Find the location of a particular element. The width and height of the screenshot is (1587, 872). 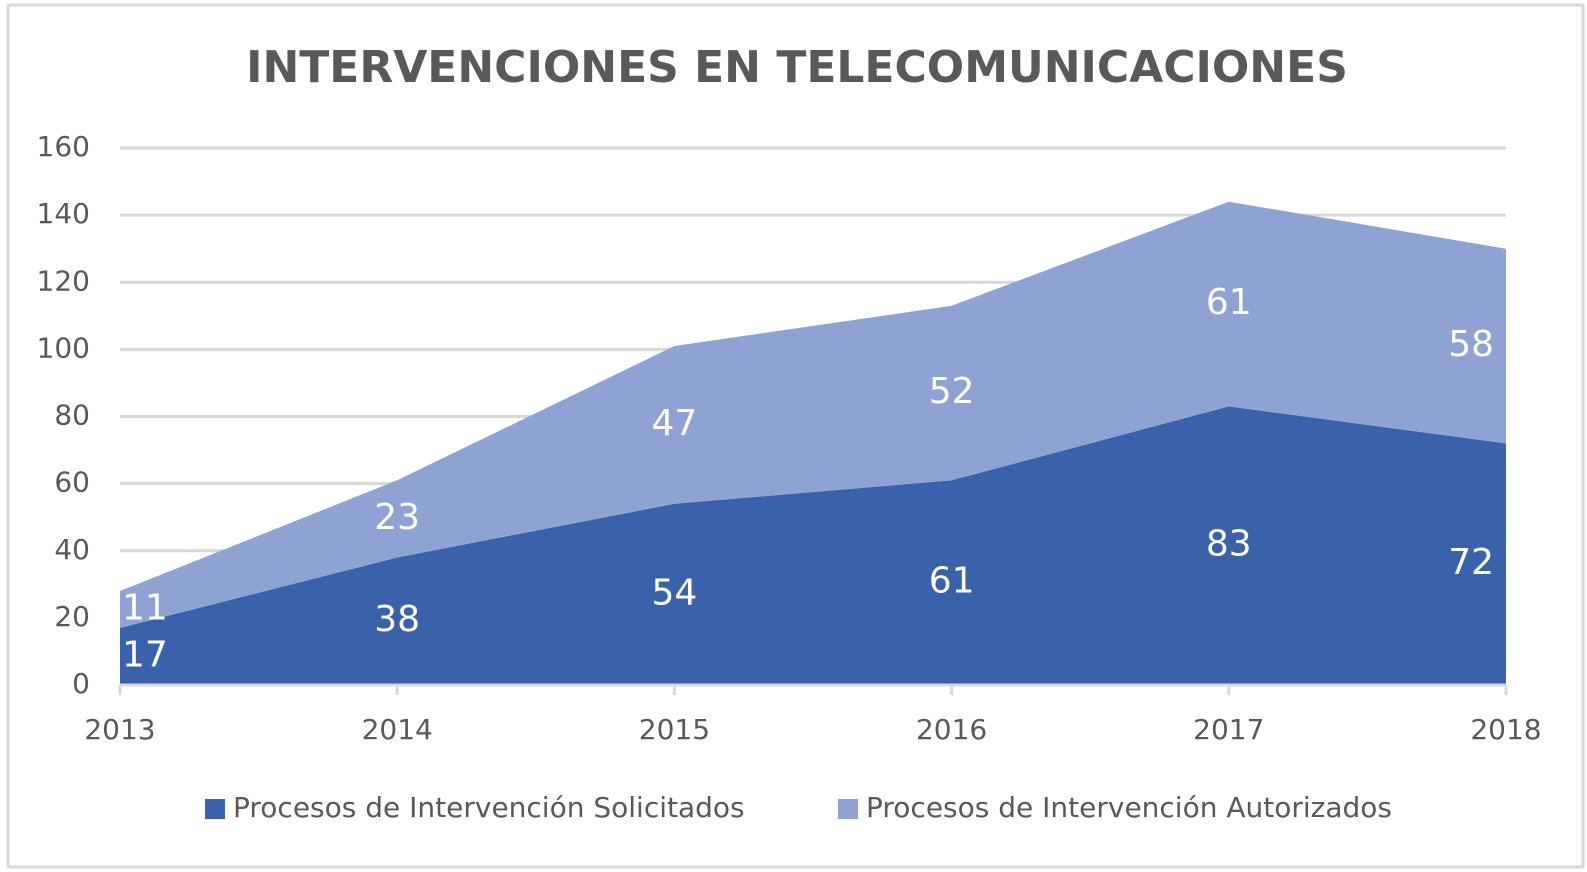

legend-label: Procesos de Intervención Solicitados is located at coordinates (489, 807).